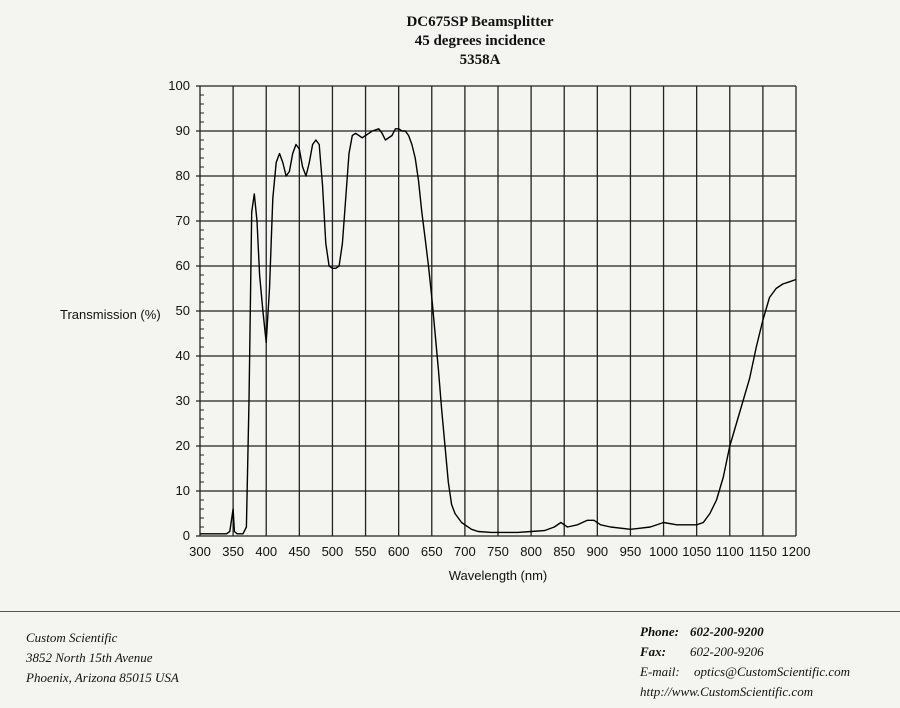 This screenshot has width=900, height=708. What do you see at coordinates (663, 551) in the screenshot?
I see `x-tick-label: 1000` at bounding box center [663, 551].